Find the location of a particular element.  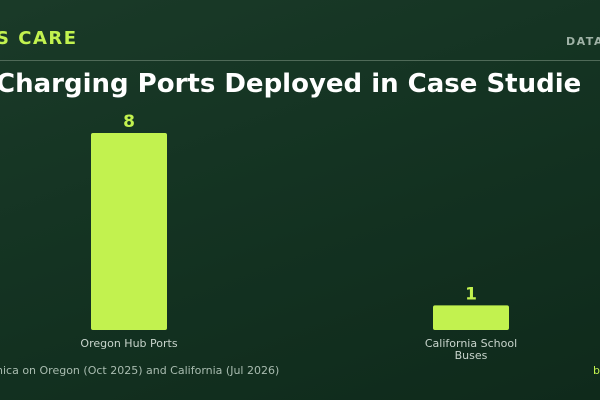

header-divider is located at coordinates (300, 60).